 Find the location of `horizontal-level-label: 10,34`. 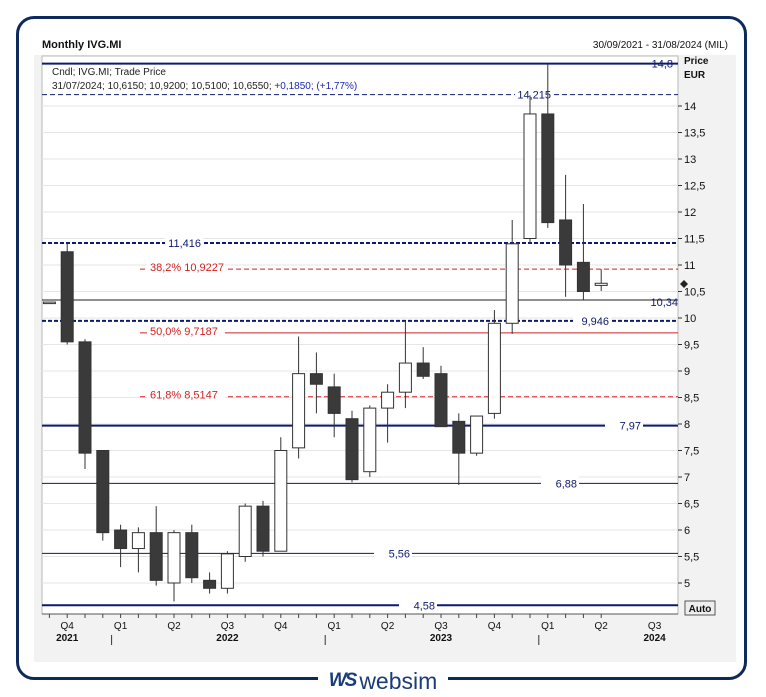

horizontal-level-label: 10,34 is located at coordinates (664, 303).